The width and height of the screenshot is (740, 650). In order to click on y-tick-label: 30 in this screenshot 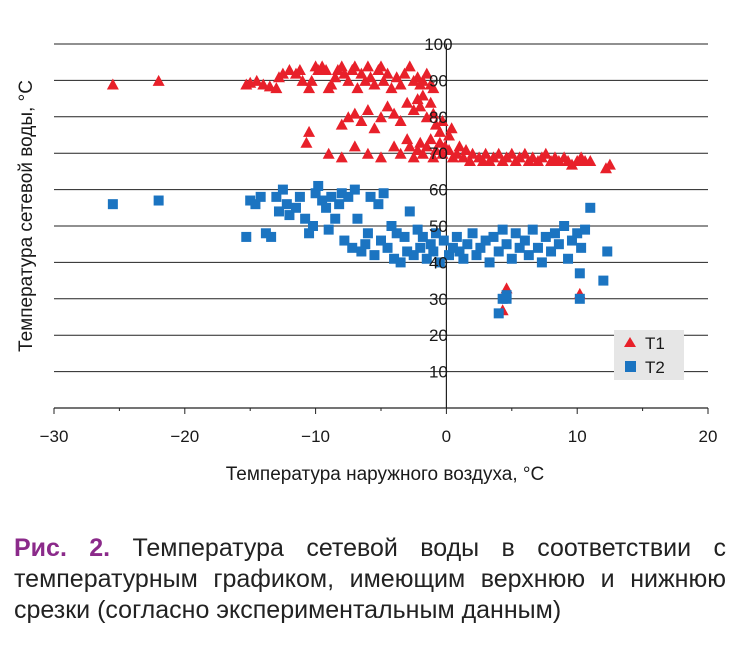, I will do `click(438, 299)`.